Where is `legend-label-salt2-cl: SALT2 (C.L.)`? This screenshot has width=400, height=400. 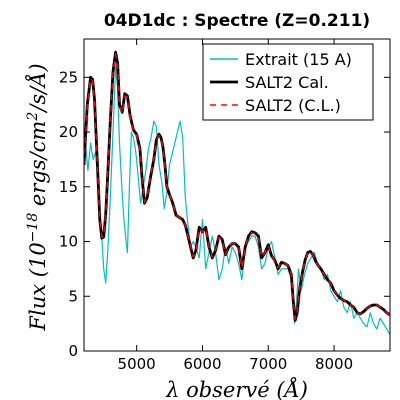
legend-label-salt2-cl: SALT2 (C.L.) is located at coordinates (293, 105).